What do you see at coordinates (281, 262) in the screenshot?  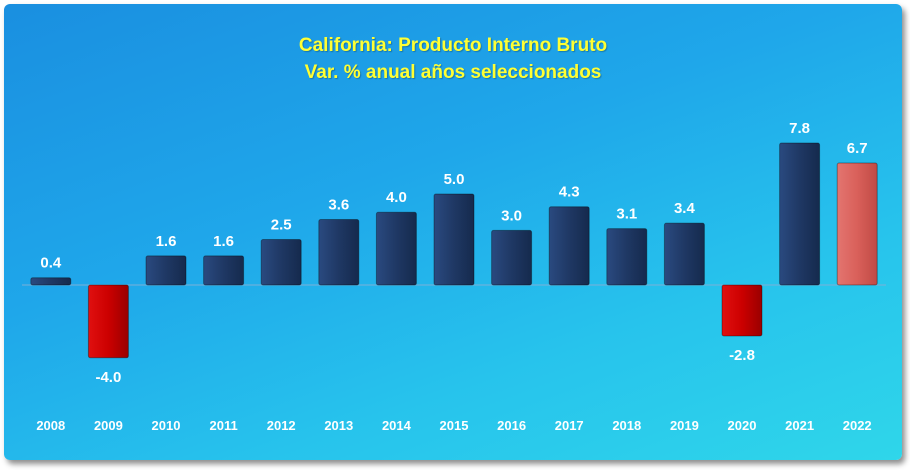 I see `bar-2012` at bounding box center [281, 262].